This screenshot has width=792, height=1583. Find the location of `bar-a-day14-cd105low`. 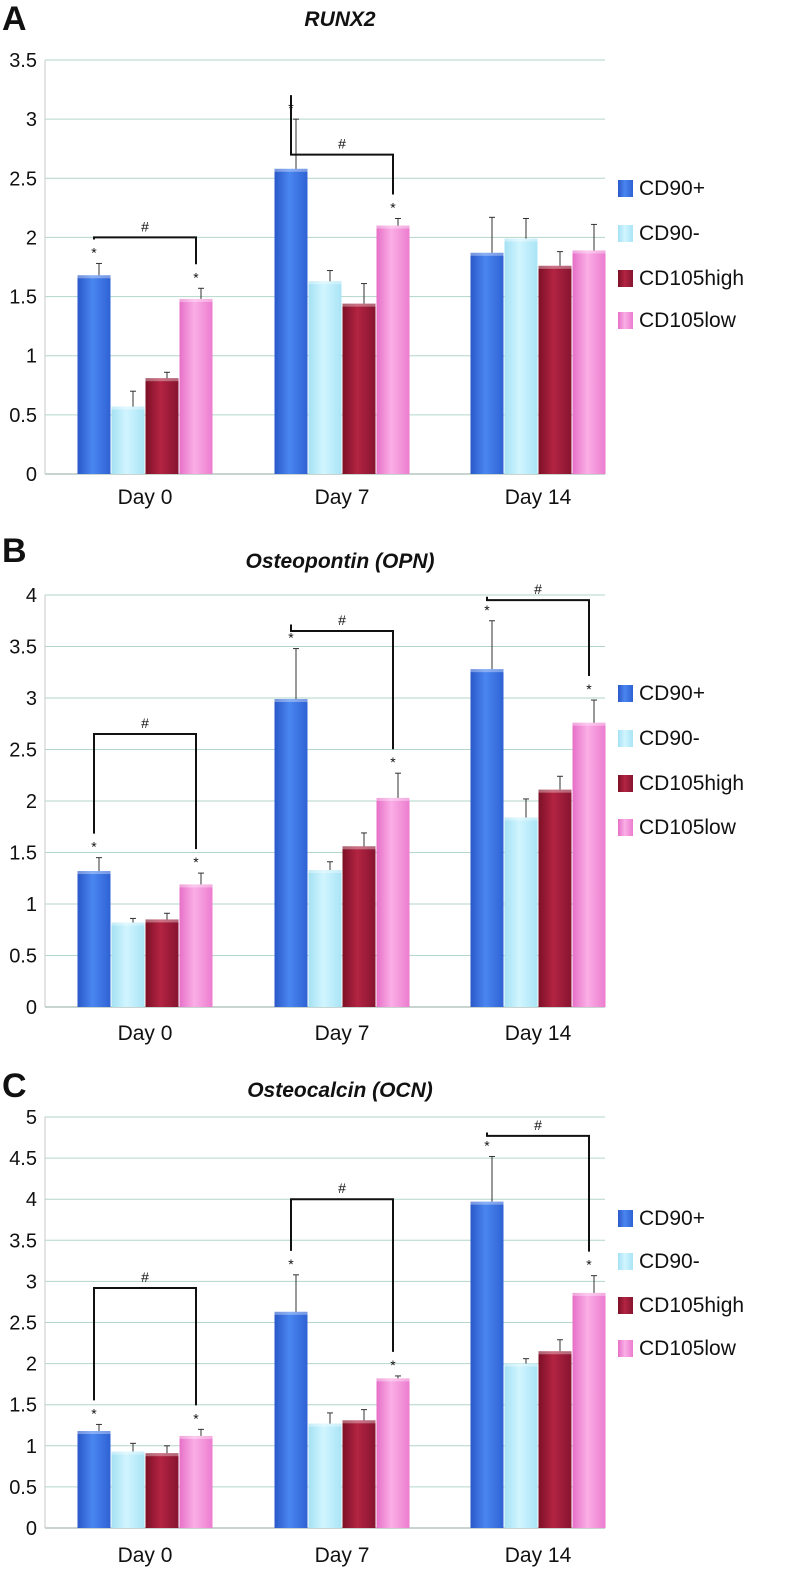

bar-a-day14-cd105low is located at coordinates (589, 362).